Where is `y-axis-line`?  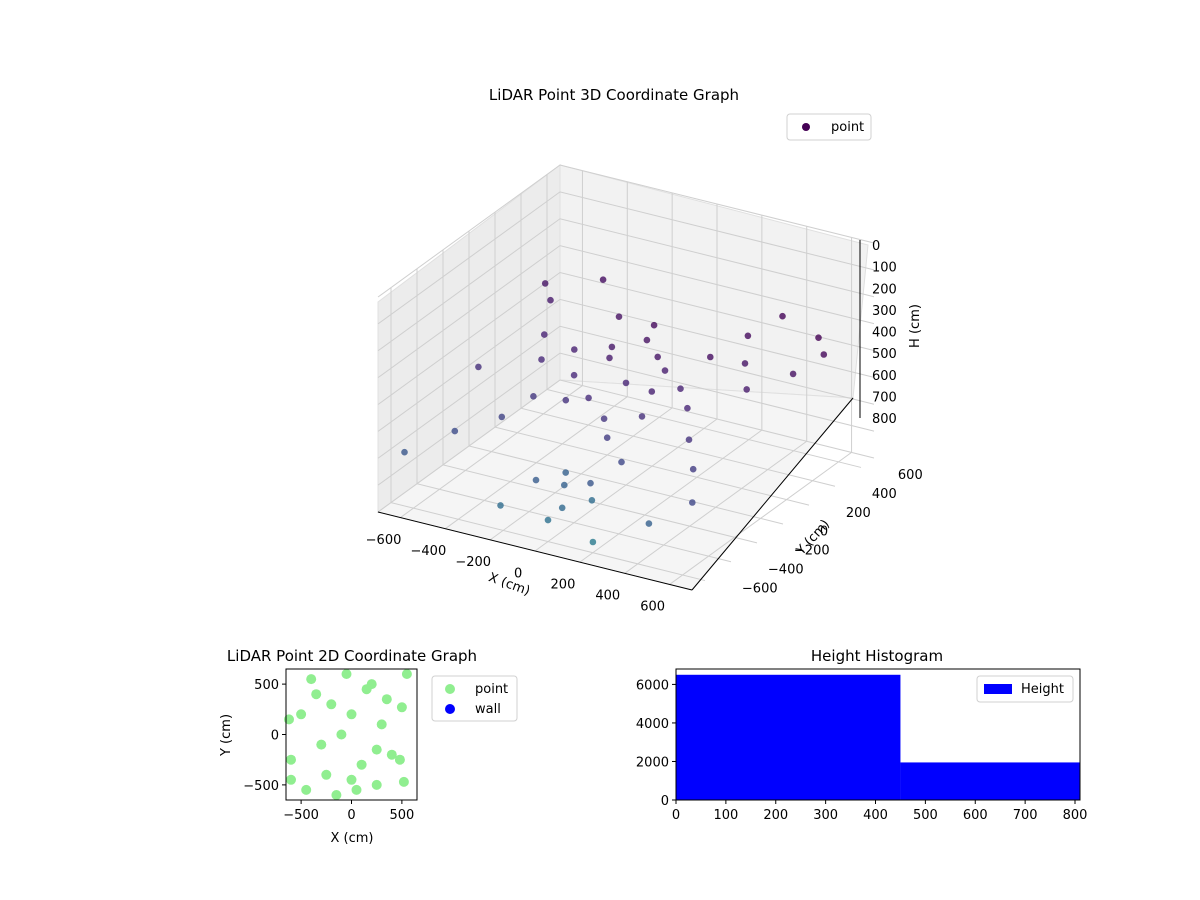 y-axis-line is located at coordinates (772, 494).